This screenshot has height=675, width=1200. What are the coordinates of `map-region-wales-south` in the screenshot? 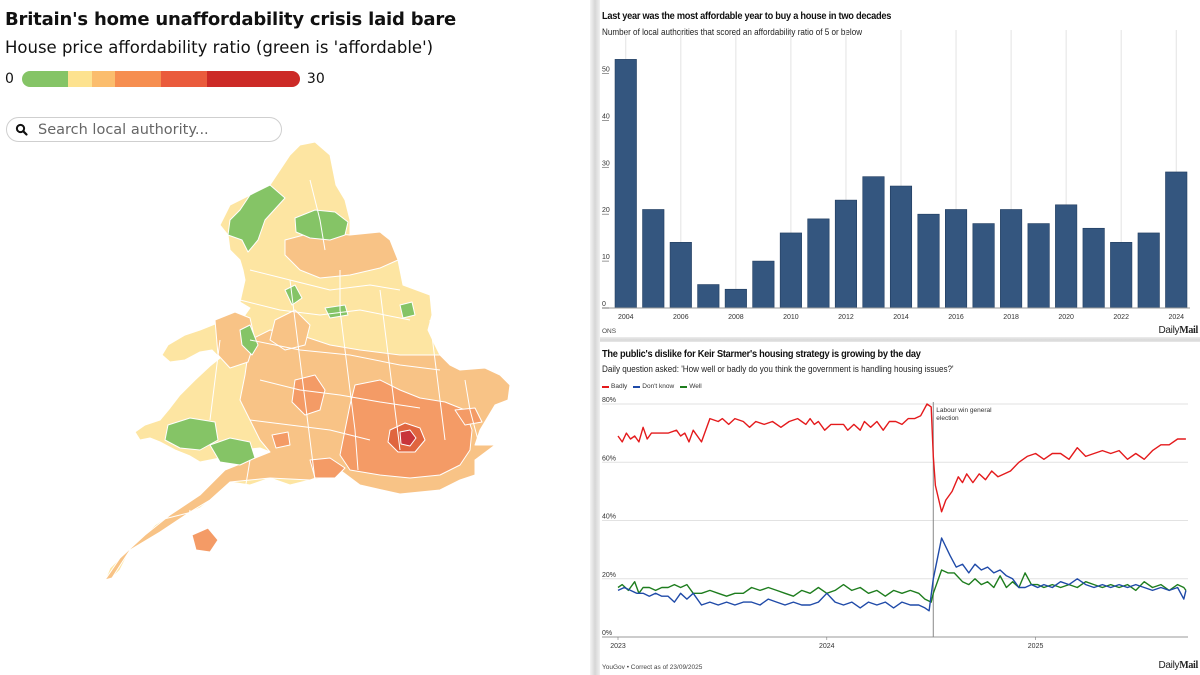 It's located at (191, 434).